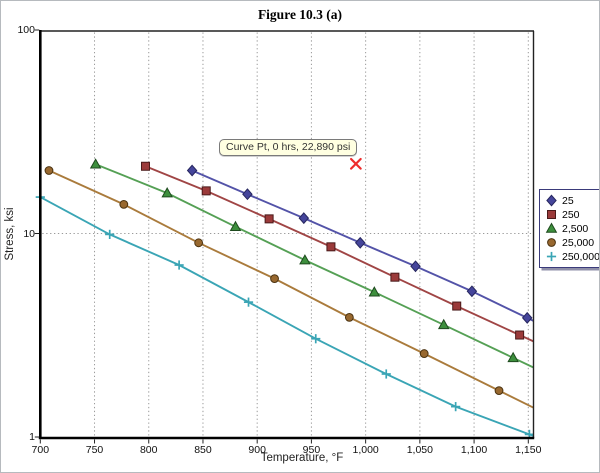 The height and width of the screenshot is (473, 600). I want to click on x-tick-label: 1,000, so click(365, 450).